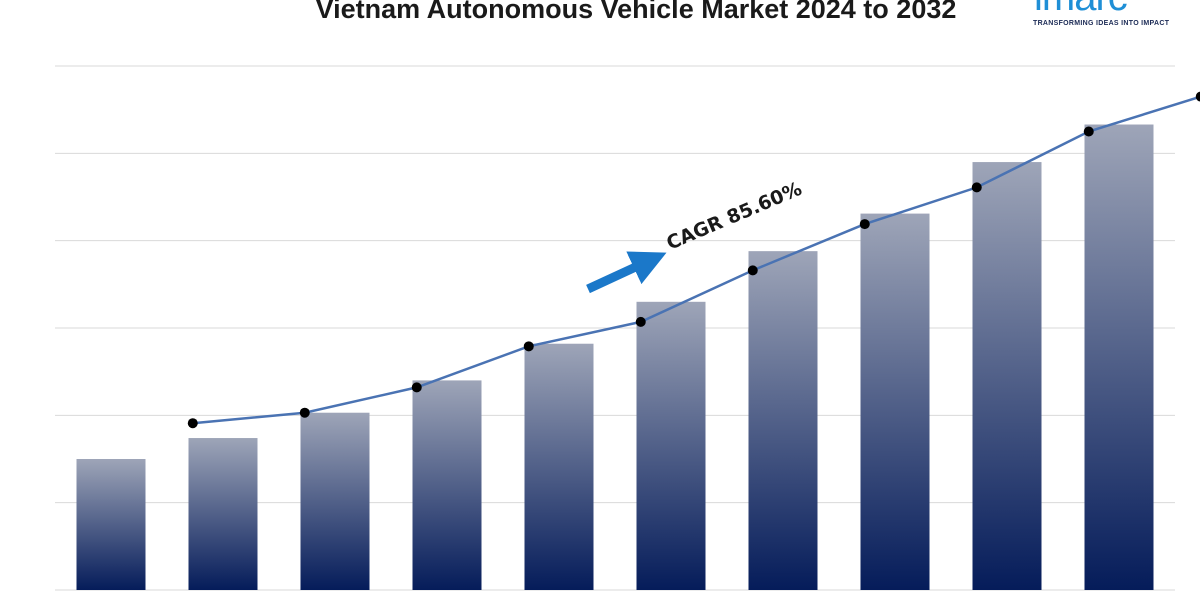 The height and width of the screenshot is (600, 1200). I want to click on imarc-logo: imarc TRANSFORMING IDEAS INTO IMPACT, so click(1112, 17).